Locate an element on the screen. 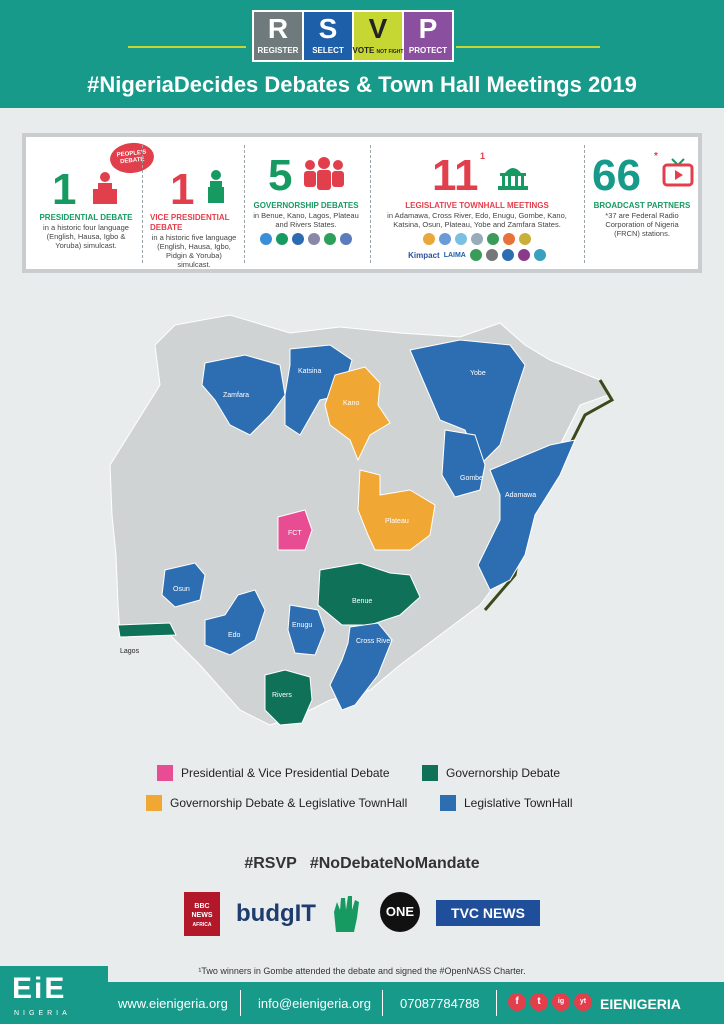 This screenshot has width=724, height=1024. rsvp-letter-r: R is located at coordinates (278, 28).